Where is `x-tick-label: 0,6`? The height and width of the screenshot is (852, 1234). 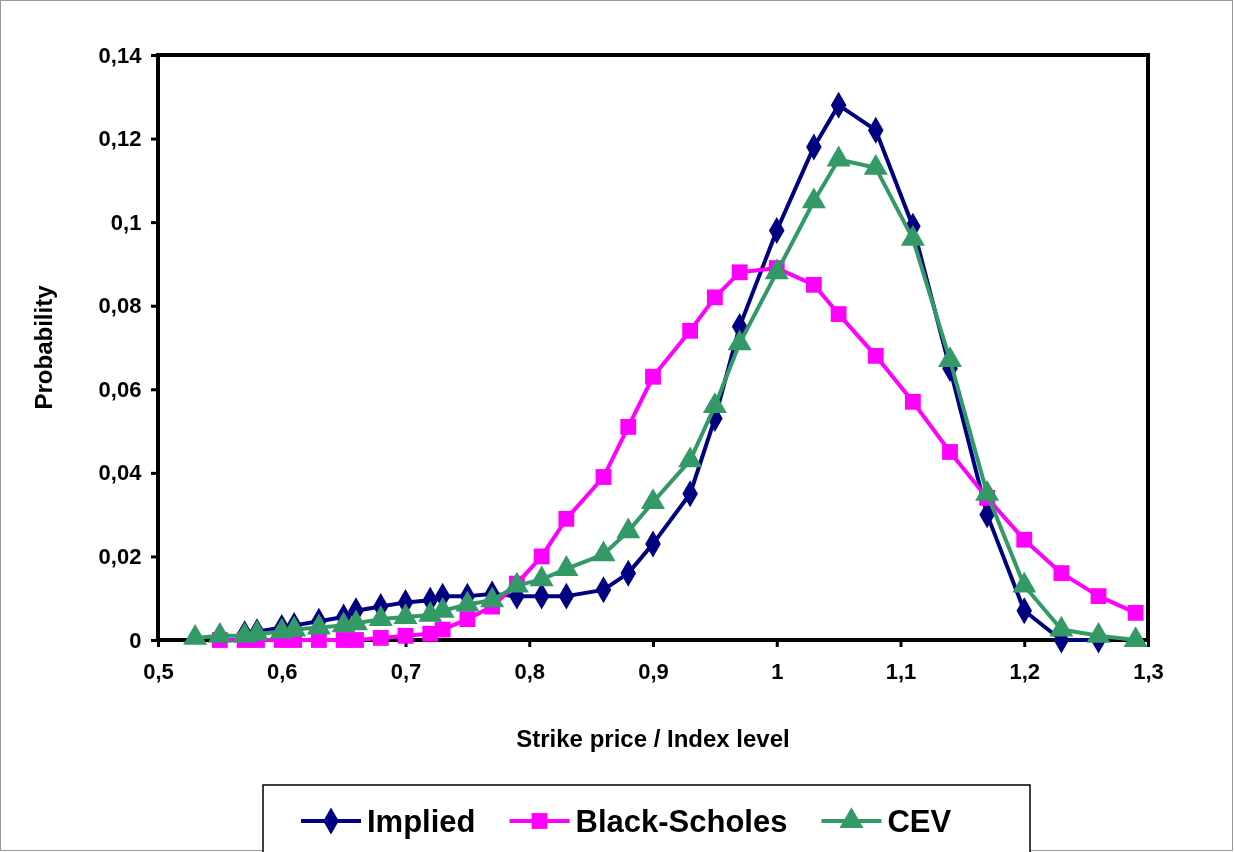
x-tick-label: 0,6 is located at coordinates (282, 671).